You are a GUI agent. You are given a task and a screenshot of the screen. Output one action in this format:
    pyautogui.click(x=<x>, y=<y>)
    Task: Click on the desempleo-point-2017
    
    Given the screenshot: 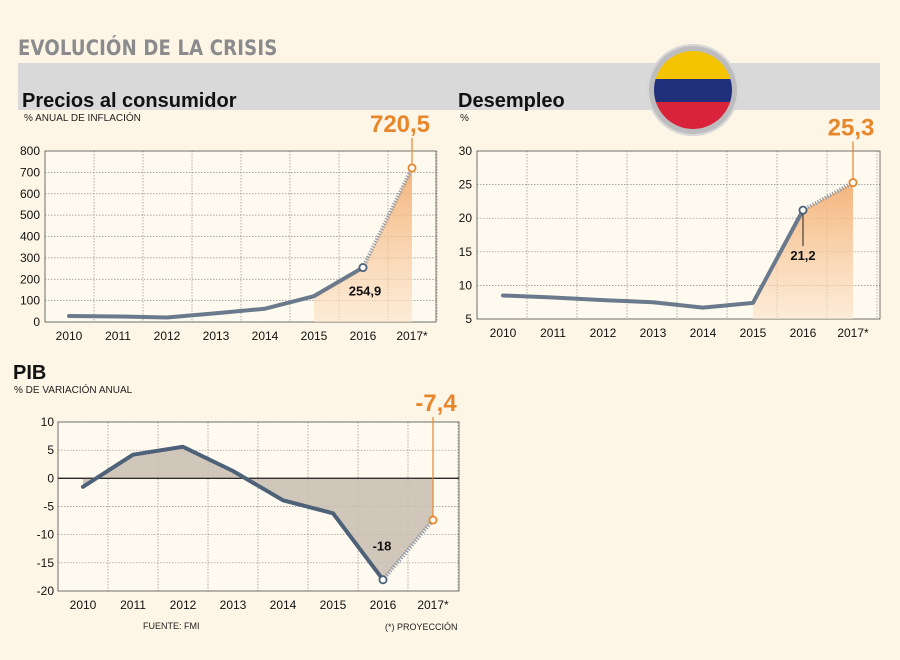 What is the action you would take?
    pyautogui.click(x=853, y=183)
    